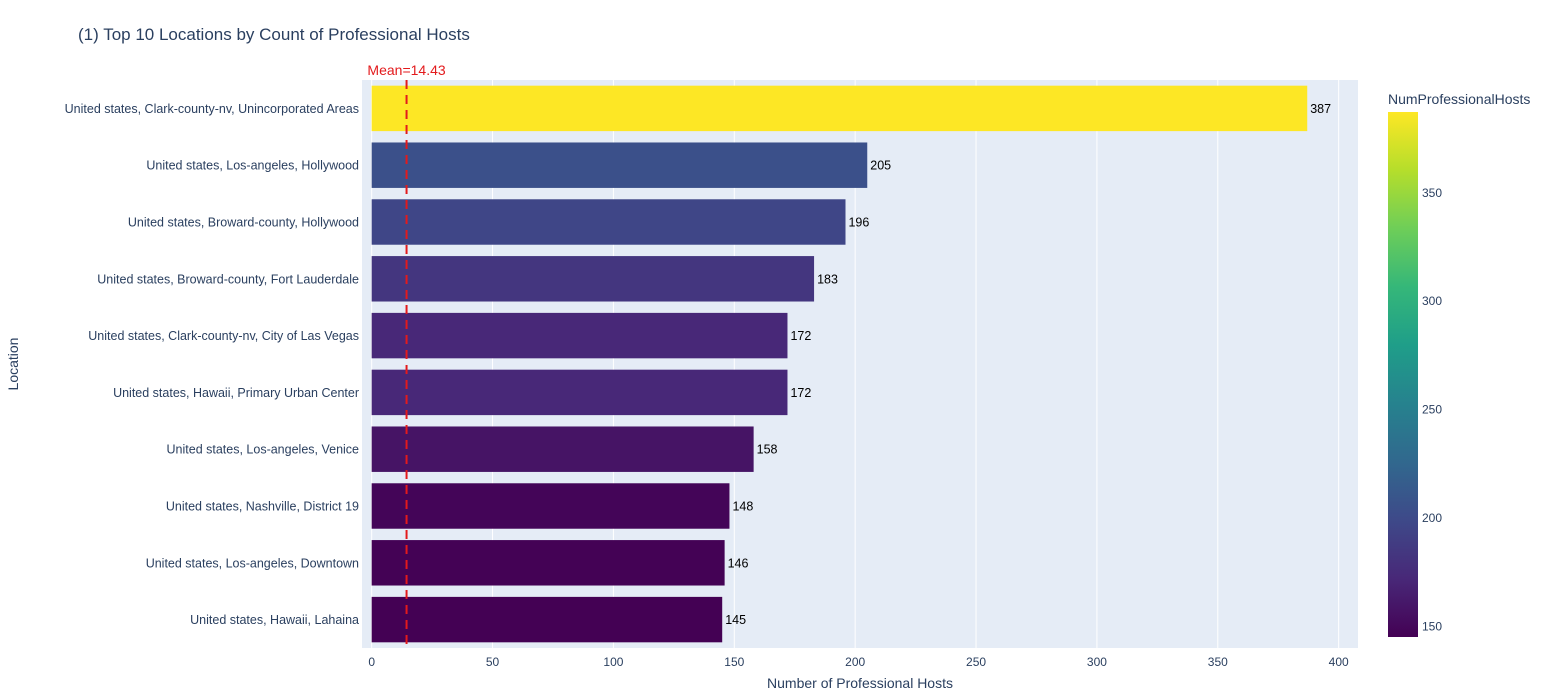 This screenshot has height=700, width=1566. What do you see at coordinates (263, 450) in the screenshot?
I see `y-tick-label: United states, Los-angeles, Venice` at bounding box center [263, 450].